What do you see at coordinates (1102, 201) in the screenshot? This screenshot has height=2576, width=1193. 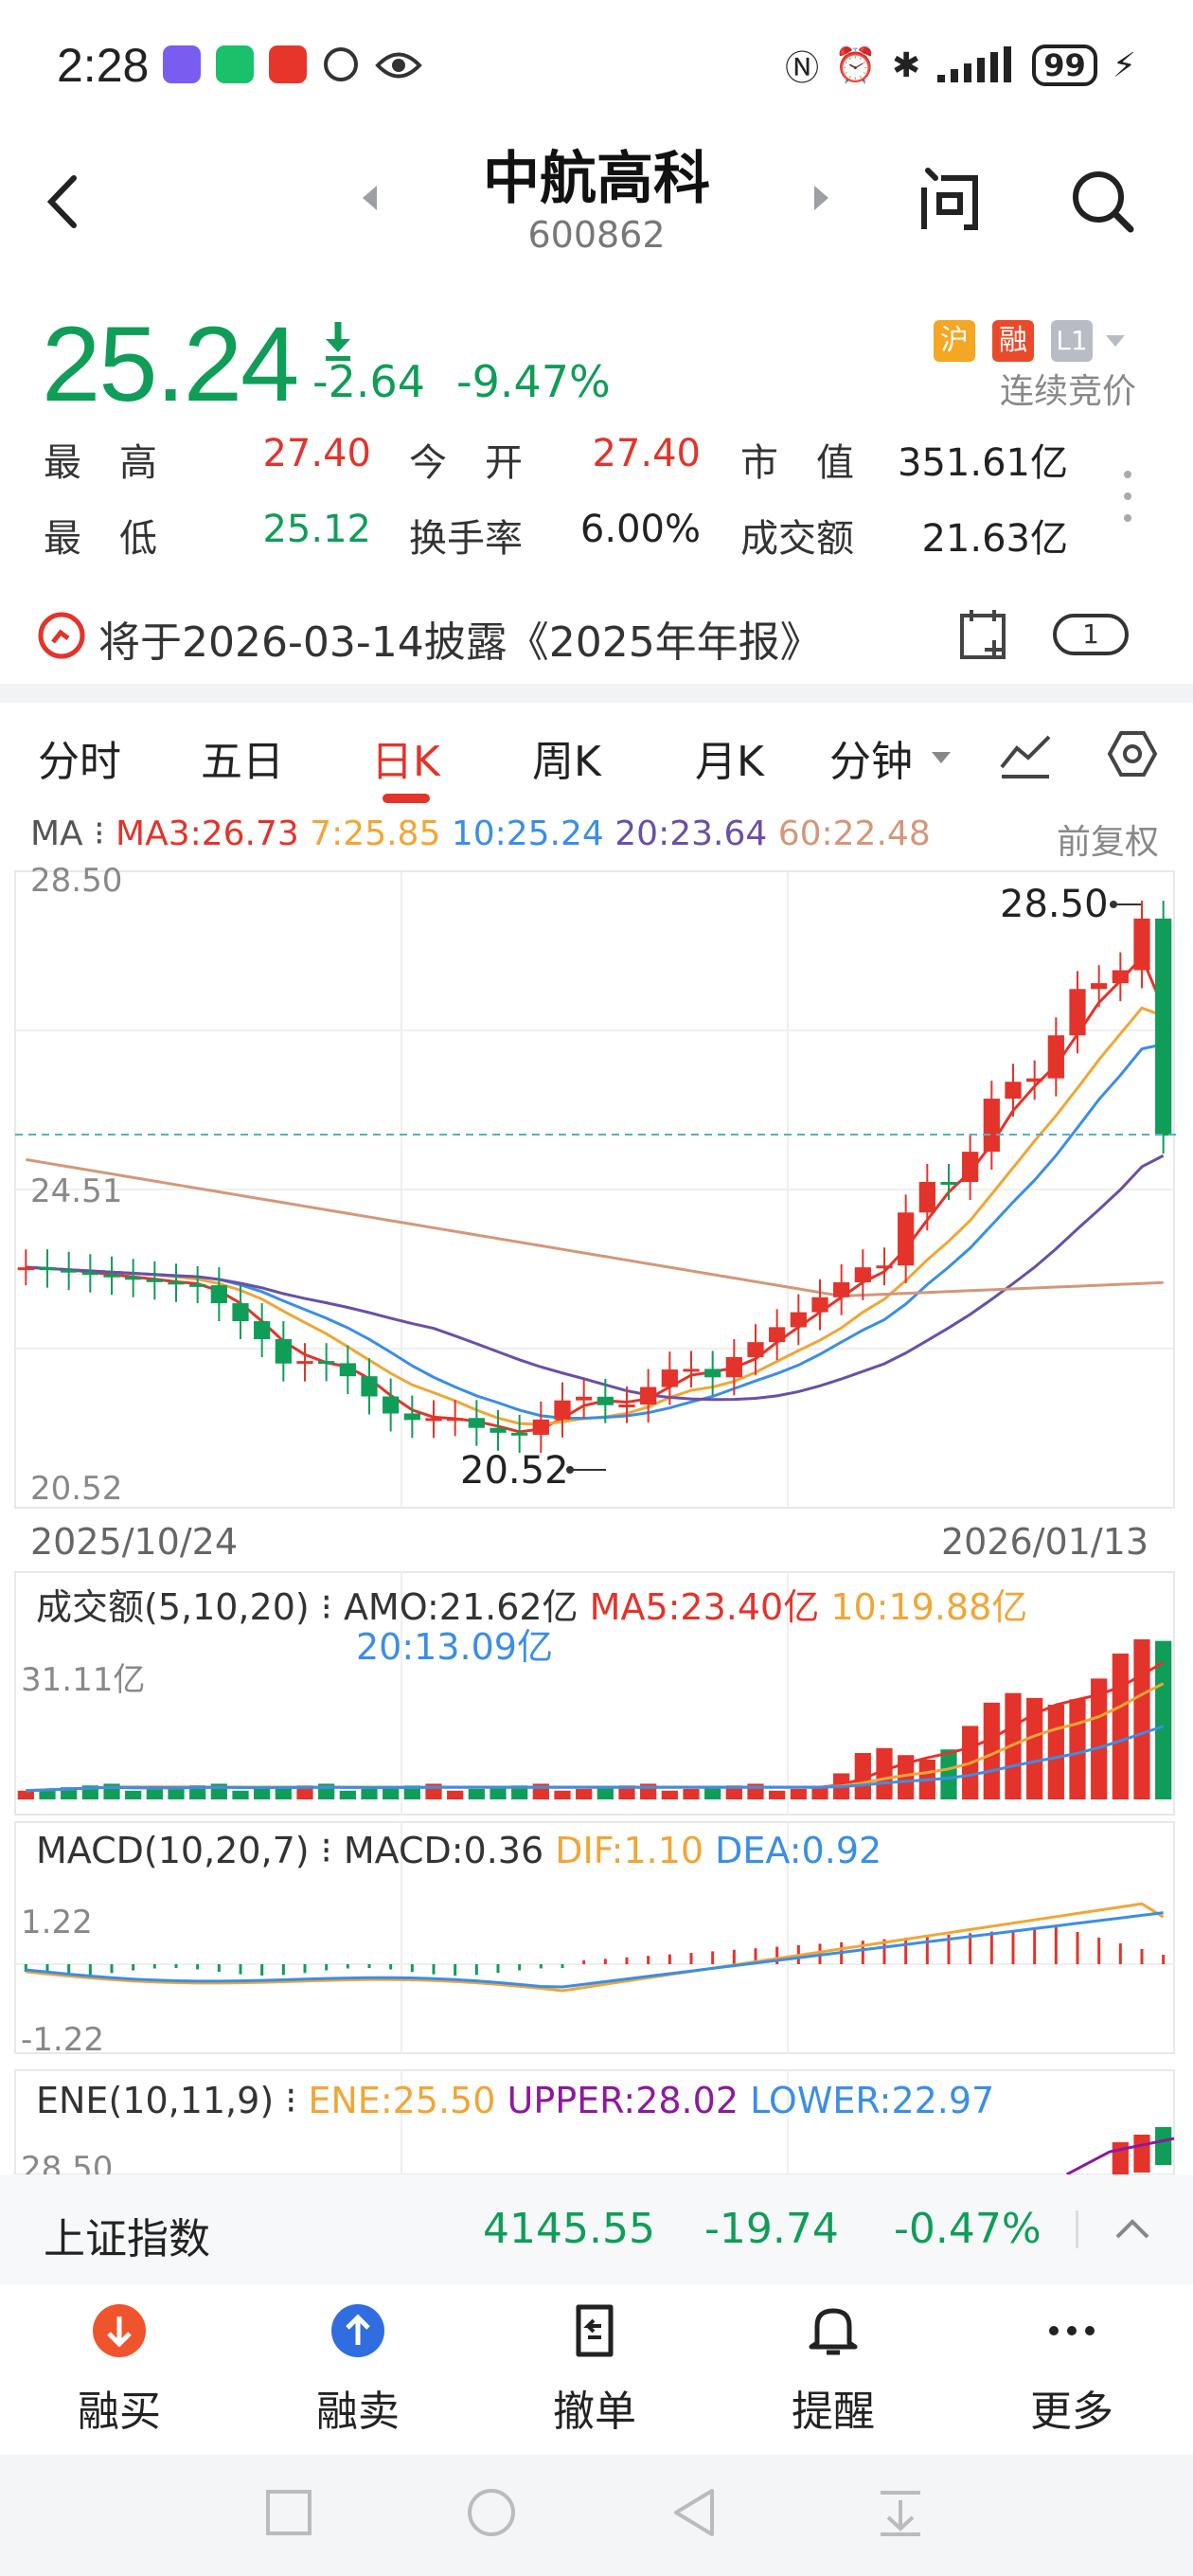 I see `search-icon` at bounding box center [1102, 201].